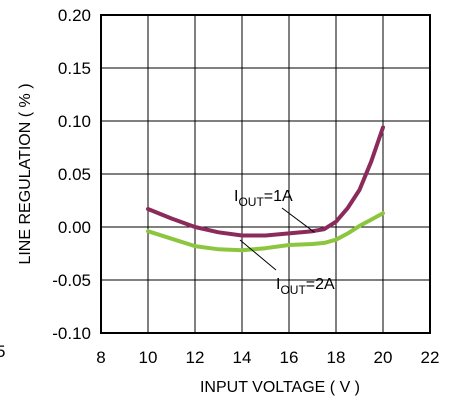  Describe the element at coordinates (263, 198) in the screenshot. I see `series-annotation: IOUT=1A` at that location.